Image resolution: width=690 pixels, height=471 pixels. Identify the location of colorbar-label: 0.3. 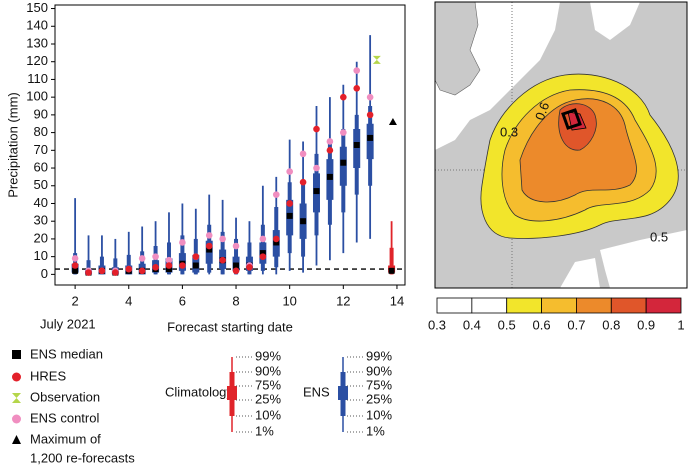
(437, 324).